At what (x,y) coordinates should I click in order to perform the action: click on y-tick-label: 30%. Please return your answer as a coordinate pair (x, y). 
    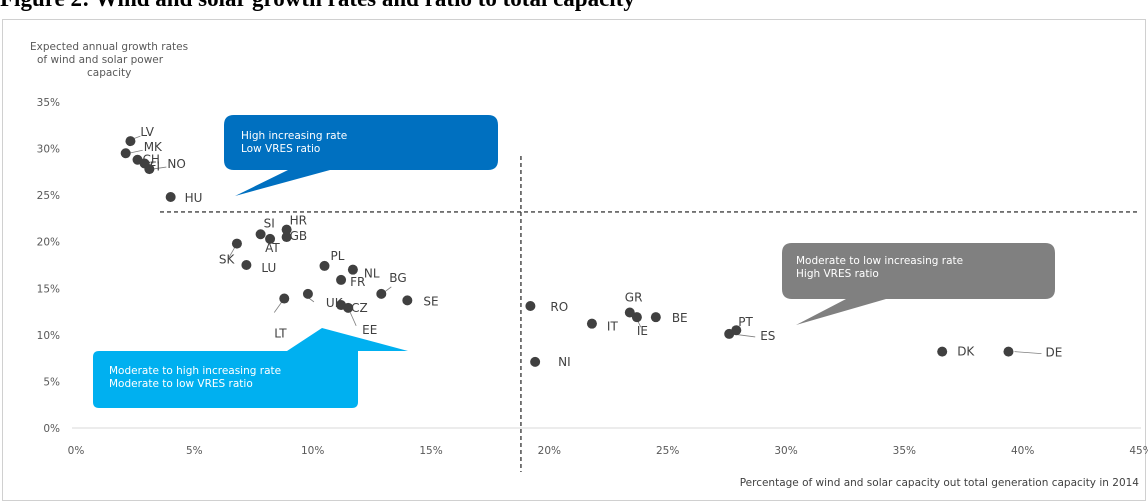
    Looking at the image, I should click on (48, 150).